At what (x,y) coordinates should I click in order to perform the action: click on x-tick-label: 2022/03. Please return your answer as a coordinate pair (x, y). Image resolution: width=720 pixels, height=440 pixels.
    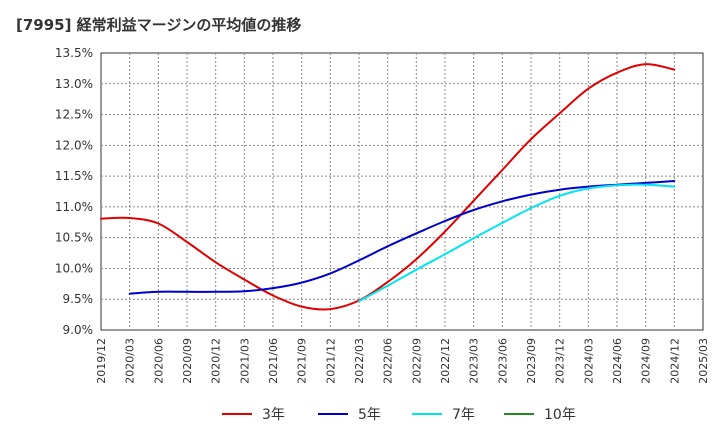
    Looking at the image, I should click on (359, 361).